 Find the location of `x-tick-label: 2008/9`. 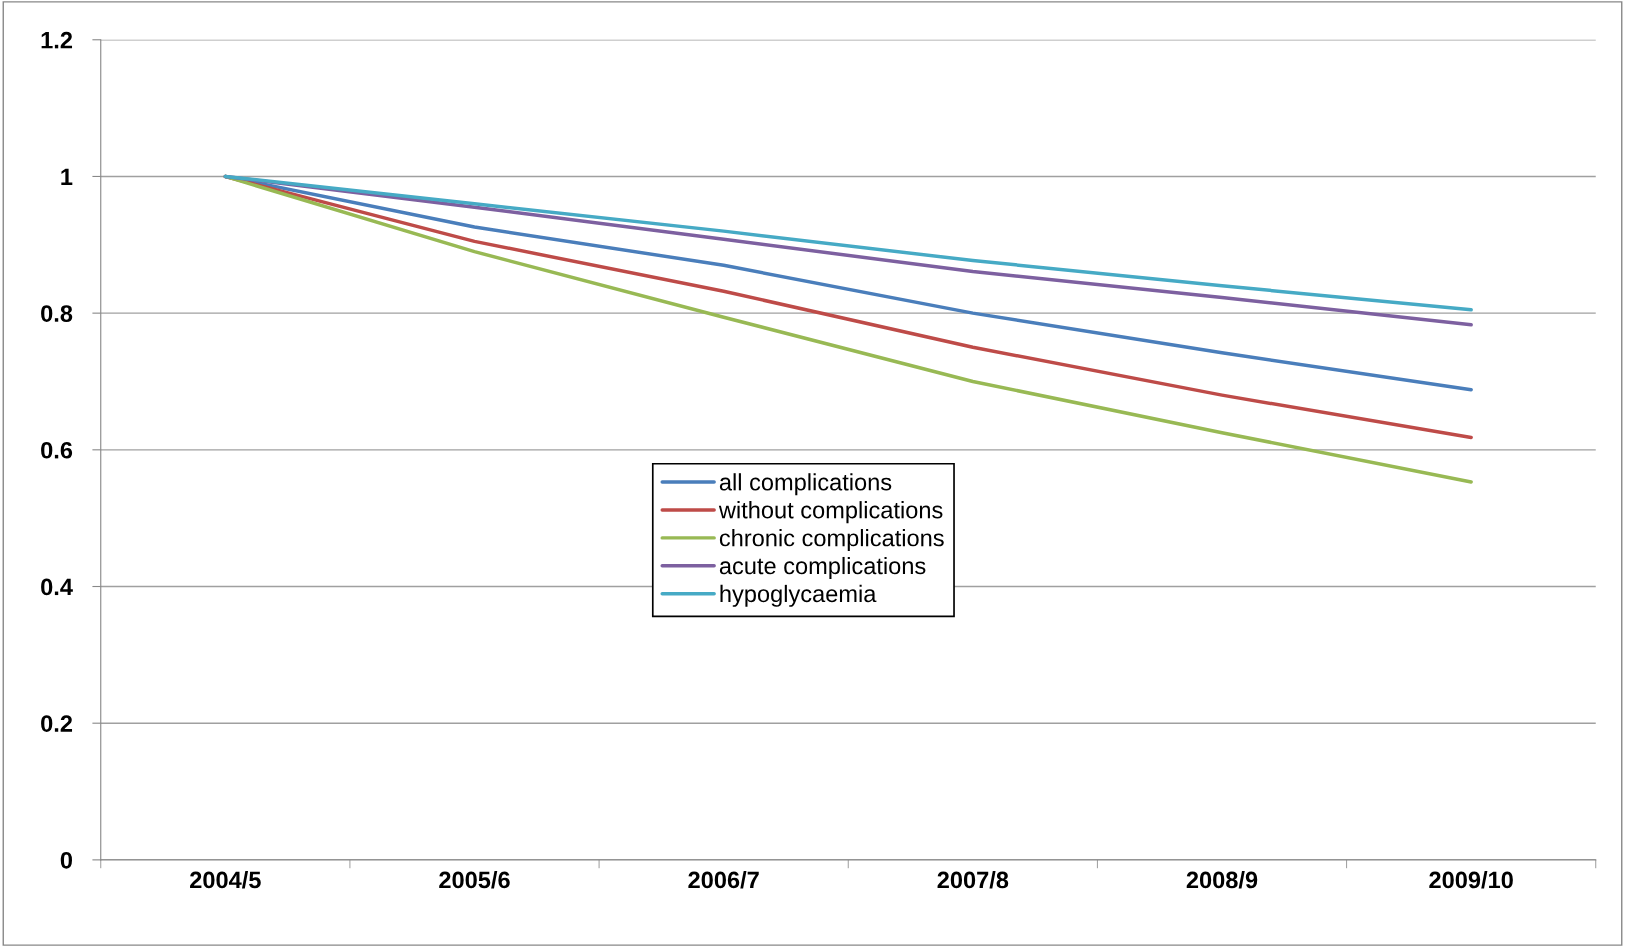

x-tick-label: 2008/9 is located at coordinates (1222, 879).